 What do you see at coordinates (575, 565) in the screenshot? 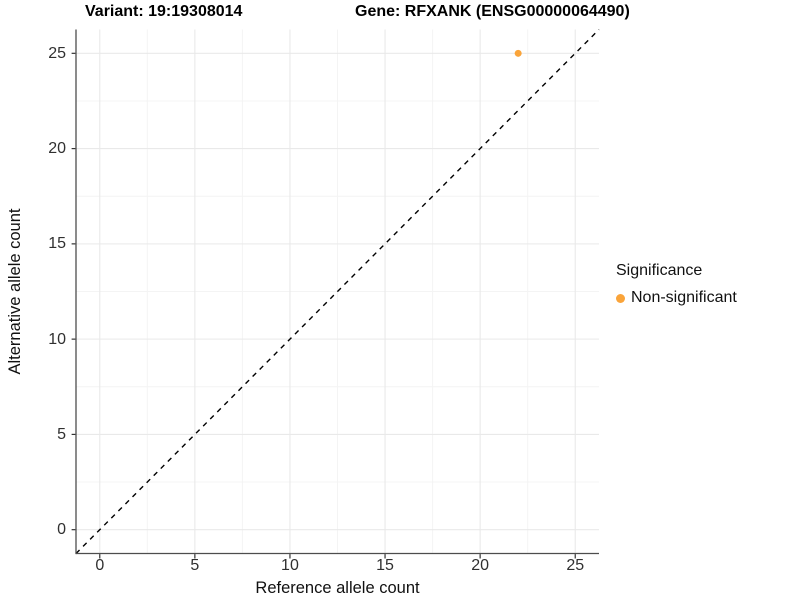
I see `x-tick-label: 25` at bounding box center [575, 565].